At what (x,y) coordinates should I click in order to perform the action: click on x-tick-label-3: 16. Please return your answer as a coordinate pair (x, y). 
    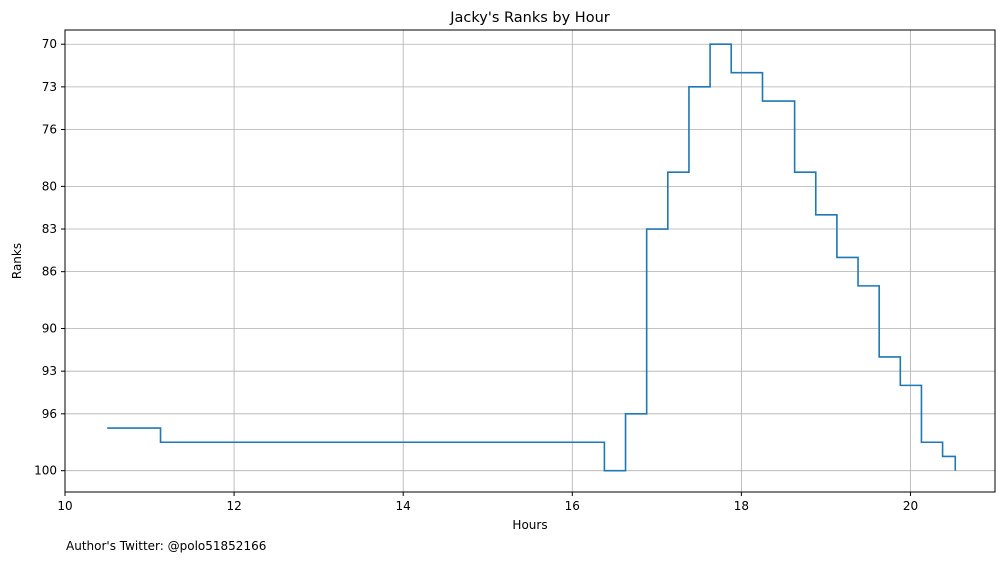
    Looking at the image, I should click on (572, 506).